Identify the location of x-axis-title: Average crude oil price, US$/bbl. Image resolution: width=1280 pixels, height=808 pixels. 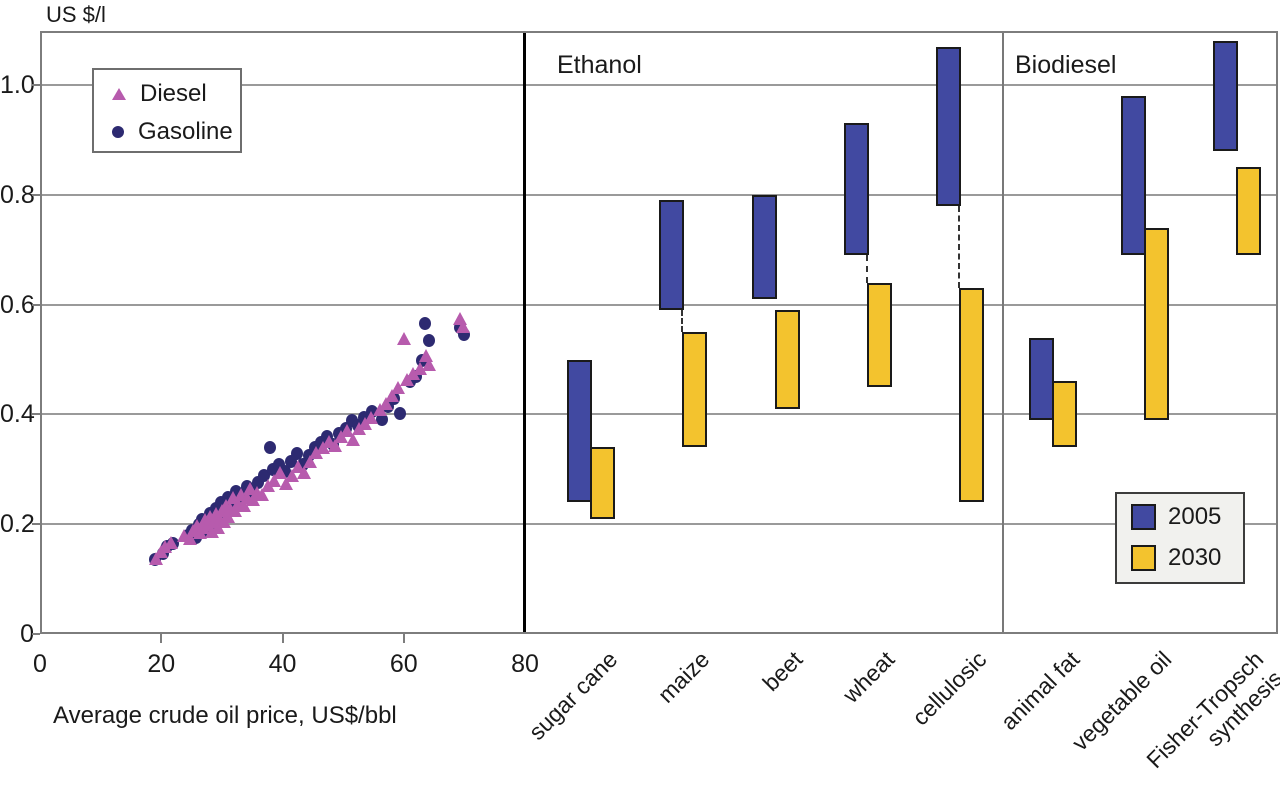
(225, 715).